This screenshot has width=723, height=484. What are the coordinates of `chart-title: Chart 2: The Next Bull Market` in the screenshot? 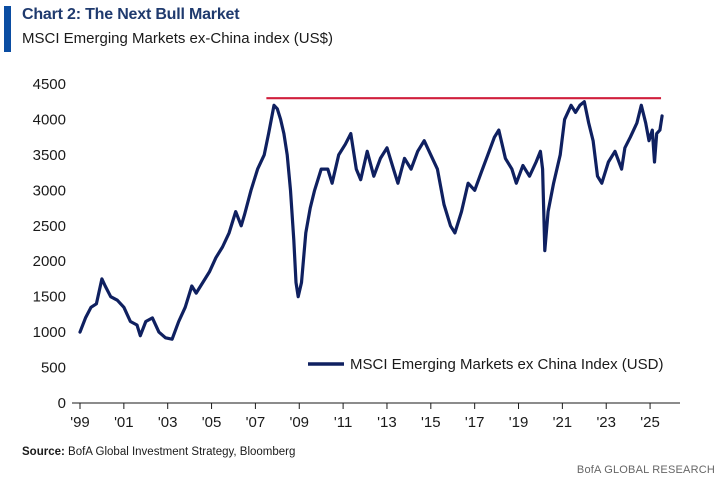 It's located at (131, 14).